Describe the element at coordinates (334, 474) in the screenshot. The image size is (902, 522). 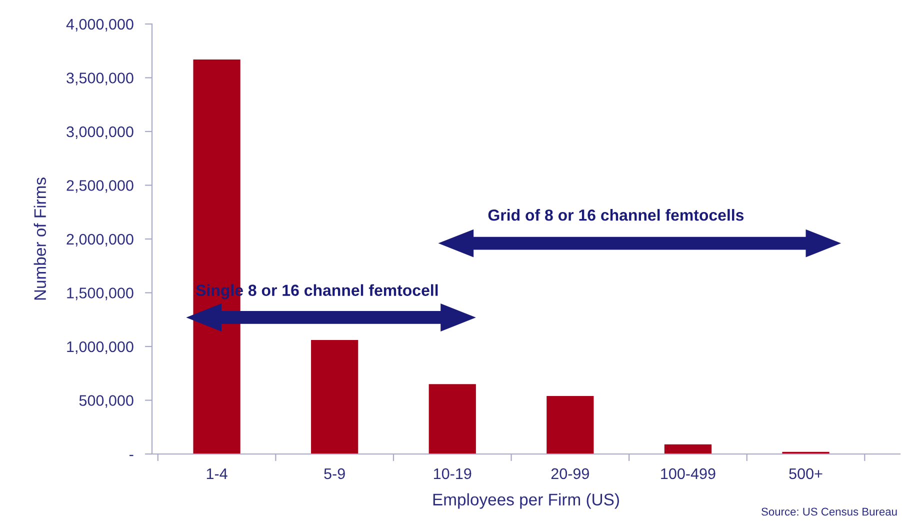
I see `x-tick-label: 5-9` at that location.